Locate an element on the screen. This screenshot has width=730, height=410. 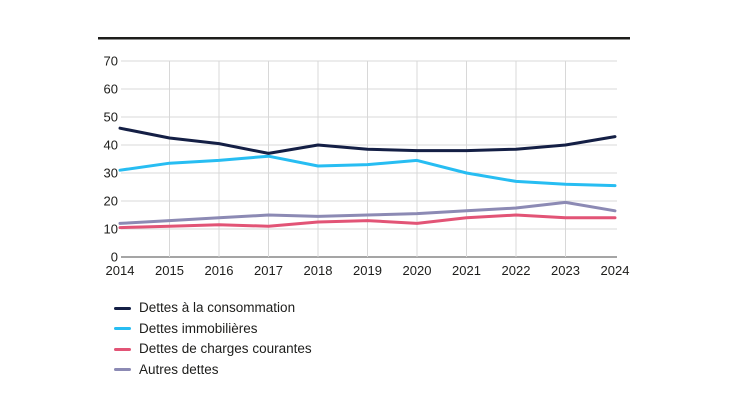
x-tick-label: 2017 is located at coordinates (268, 270).